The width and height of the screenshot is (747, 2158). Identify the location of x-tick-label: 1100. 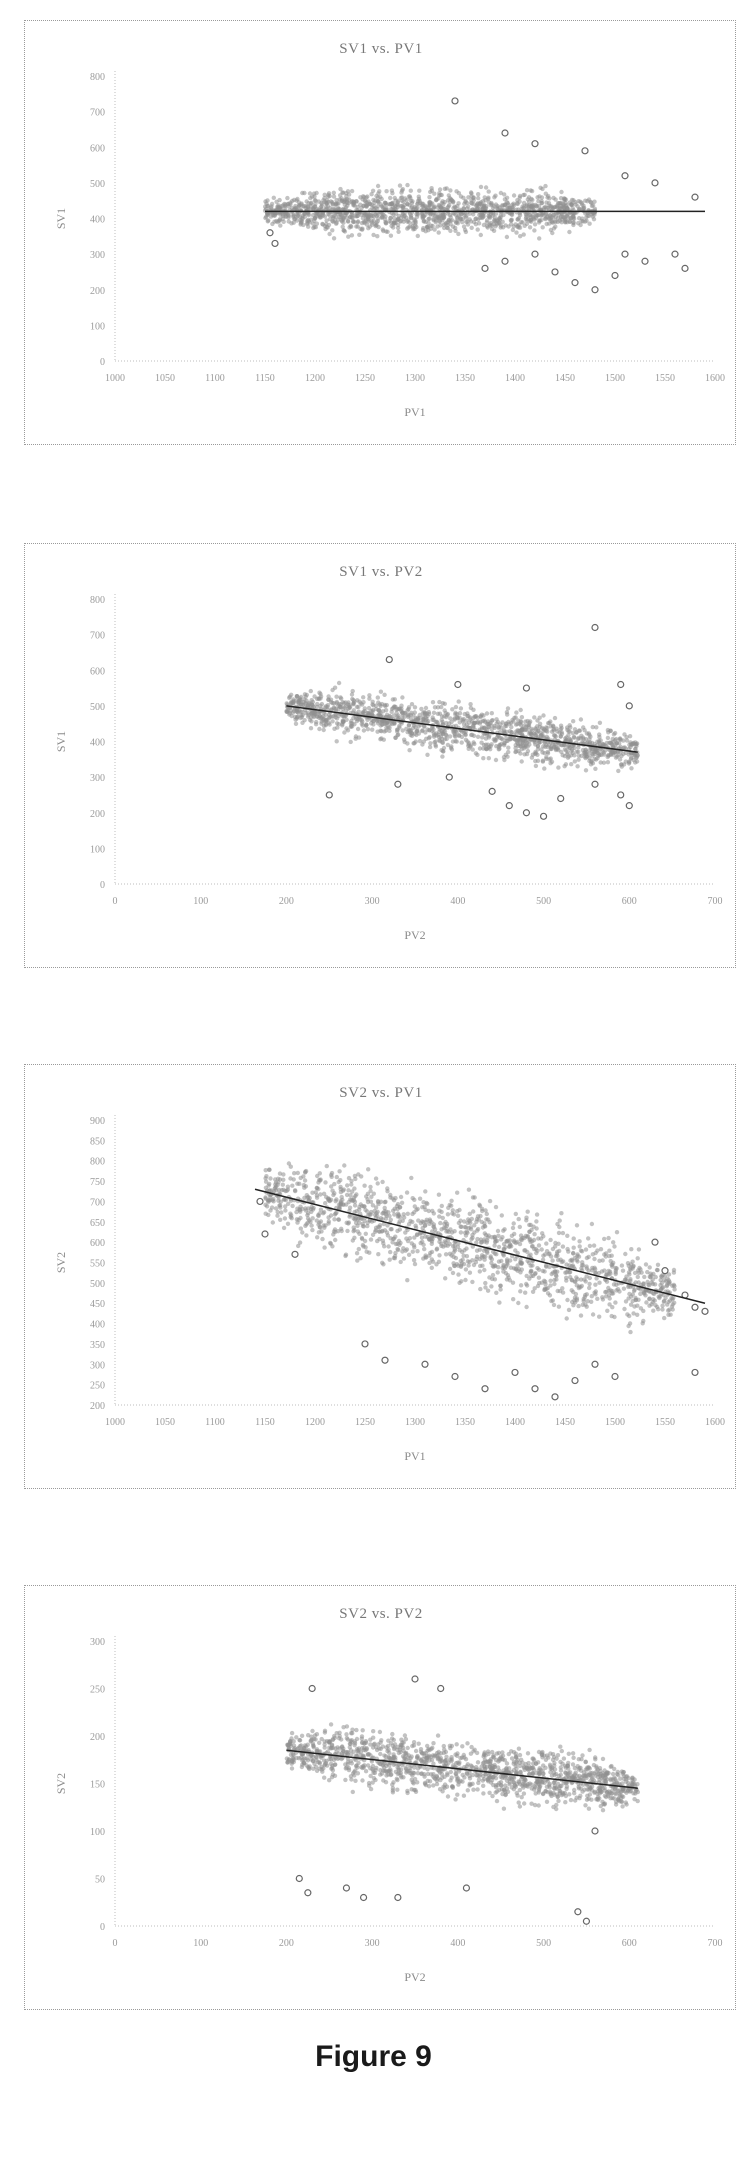
(215, 1422).